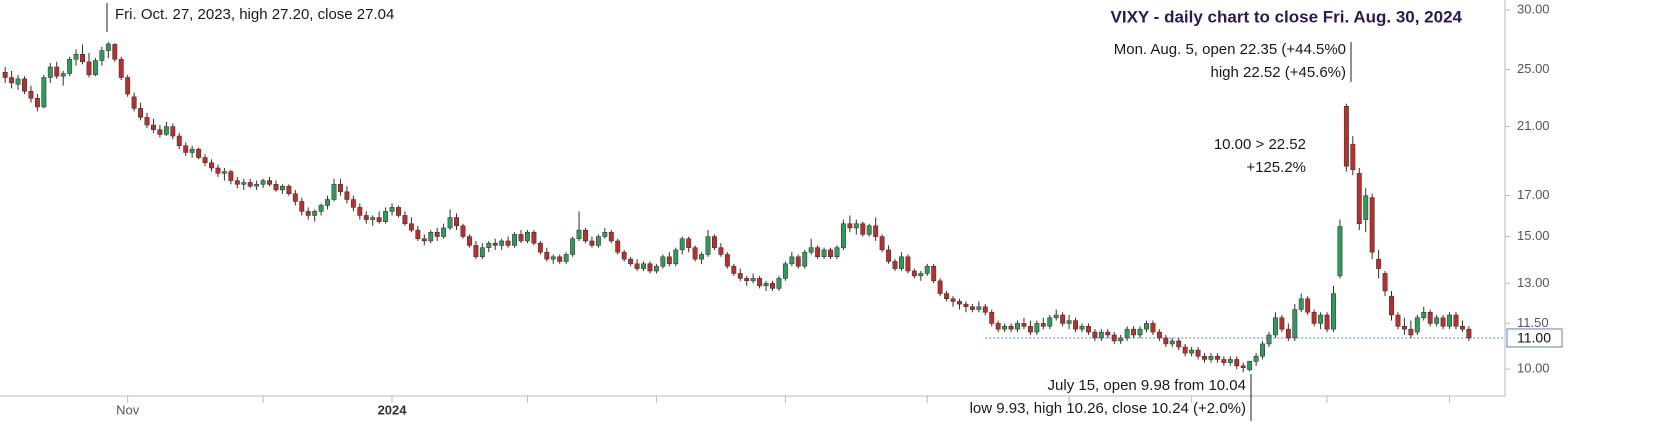  Describe the element at coordinates (1533, 68) in the screenshot. I see `y-tick-label: 25.00` at that location.